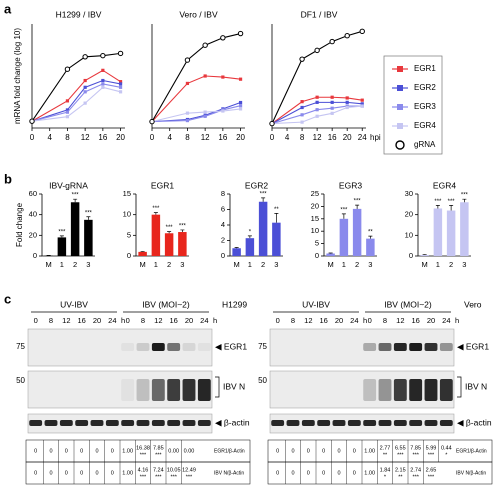 This screenshot has width=500, height=488. What do you see at coordinates (174, 470) in the screenshot?
I see `table-cell: 10.05` at bounding box center [174, 470].